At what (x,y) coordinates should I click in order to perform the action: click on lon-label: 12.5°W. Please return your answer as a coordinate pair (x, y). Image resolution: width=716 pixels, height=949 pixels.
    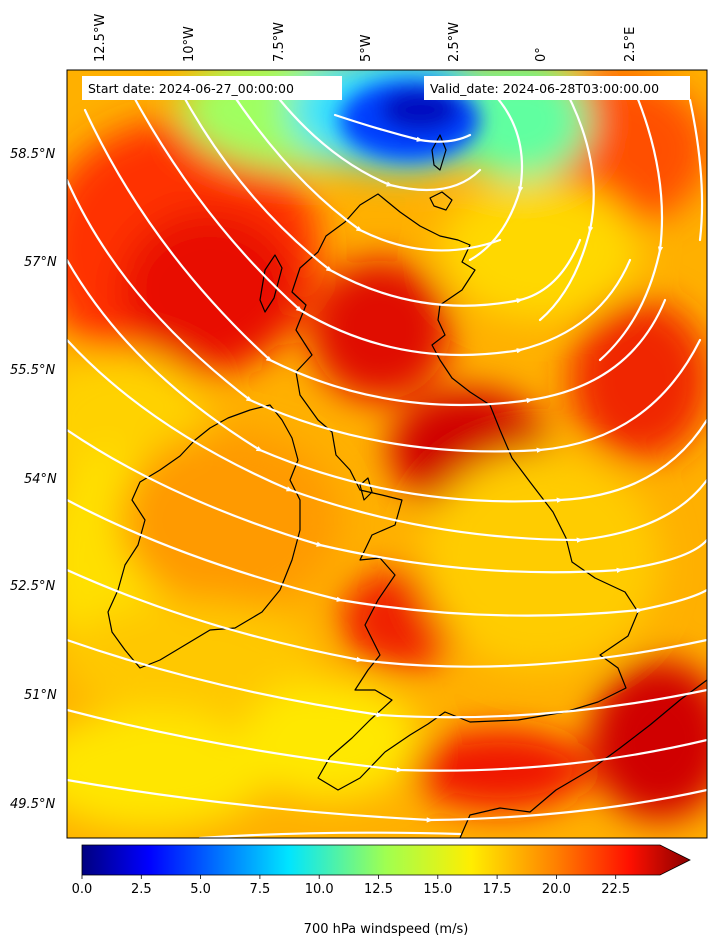
    Looking at the image, I should click on (100, 38).